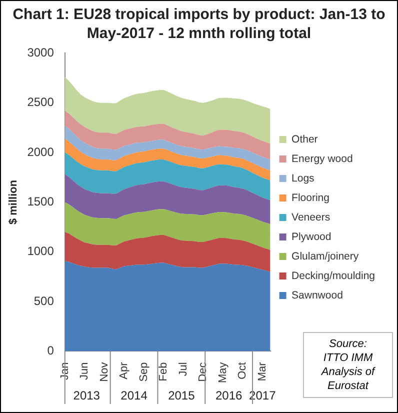 The image size is (398, 413). I want to click on legend-label: Sawnwood, so click(318, 295).